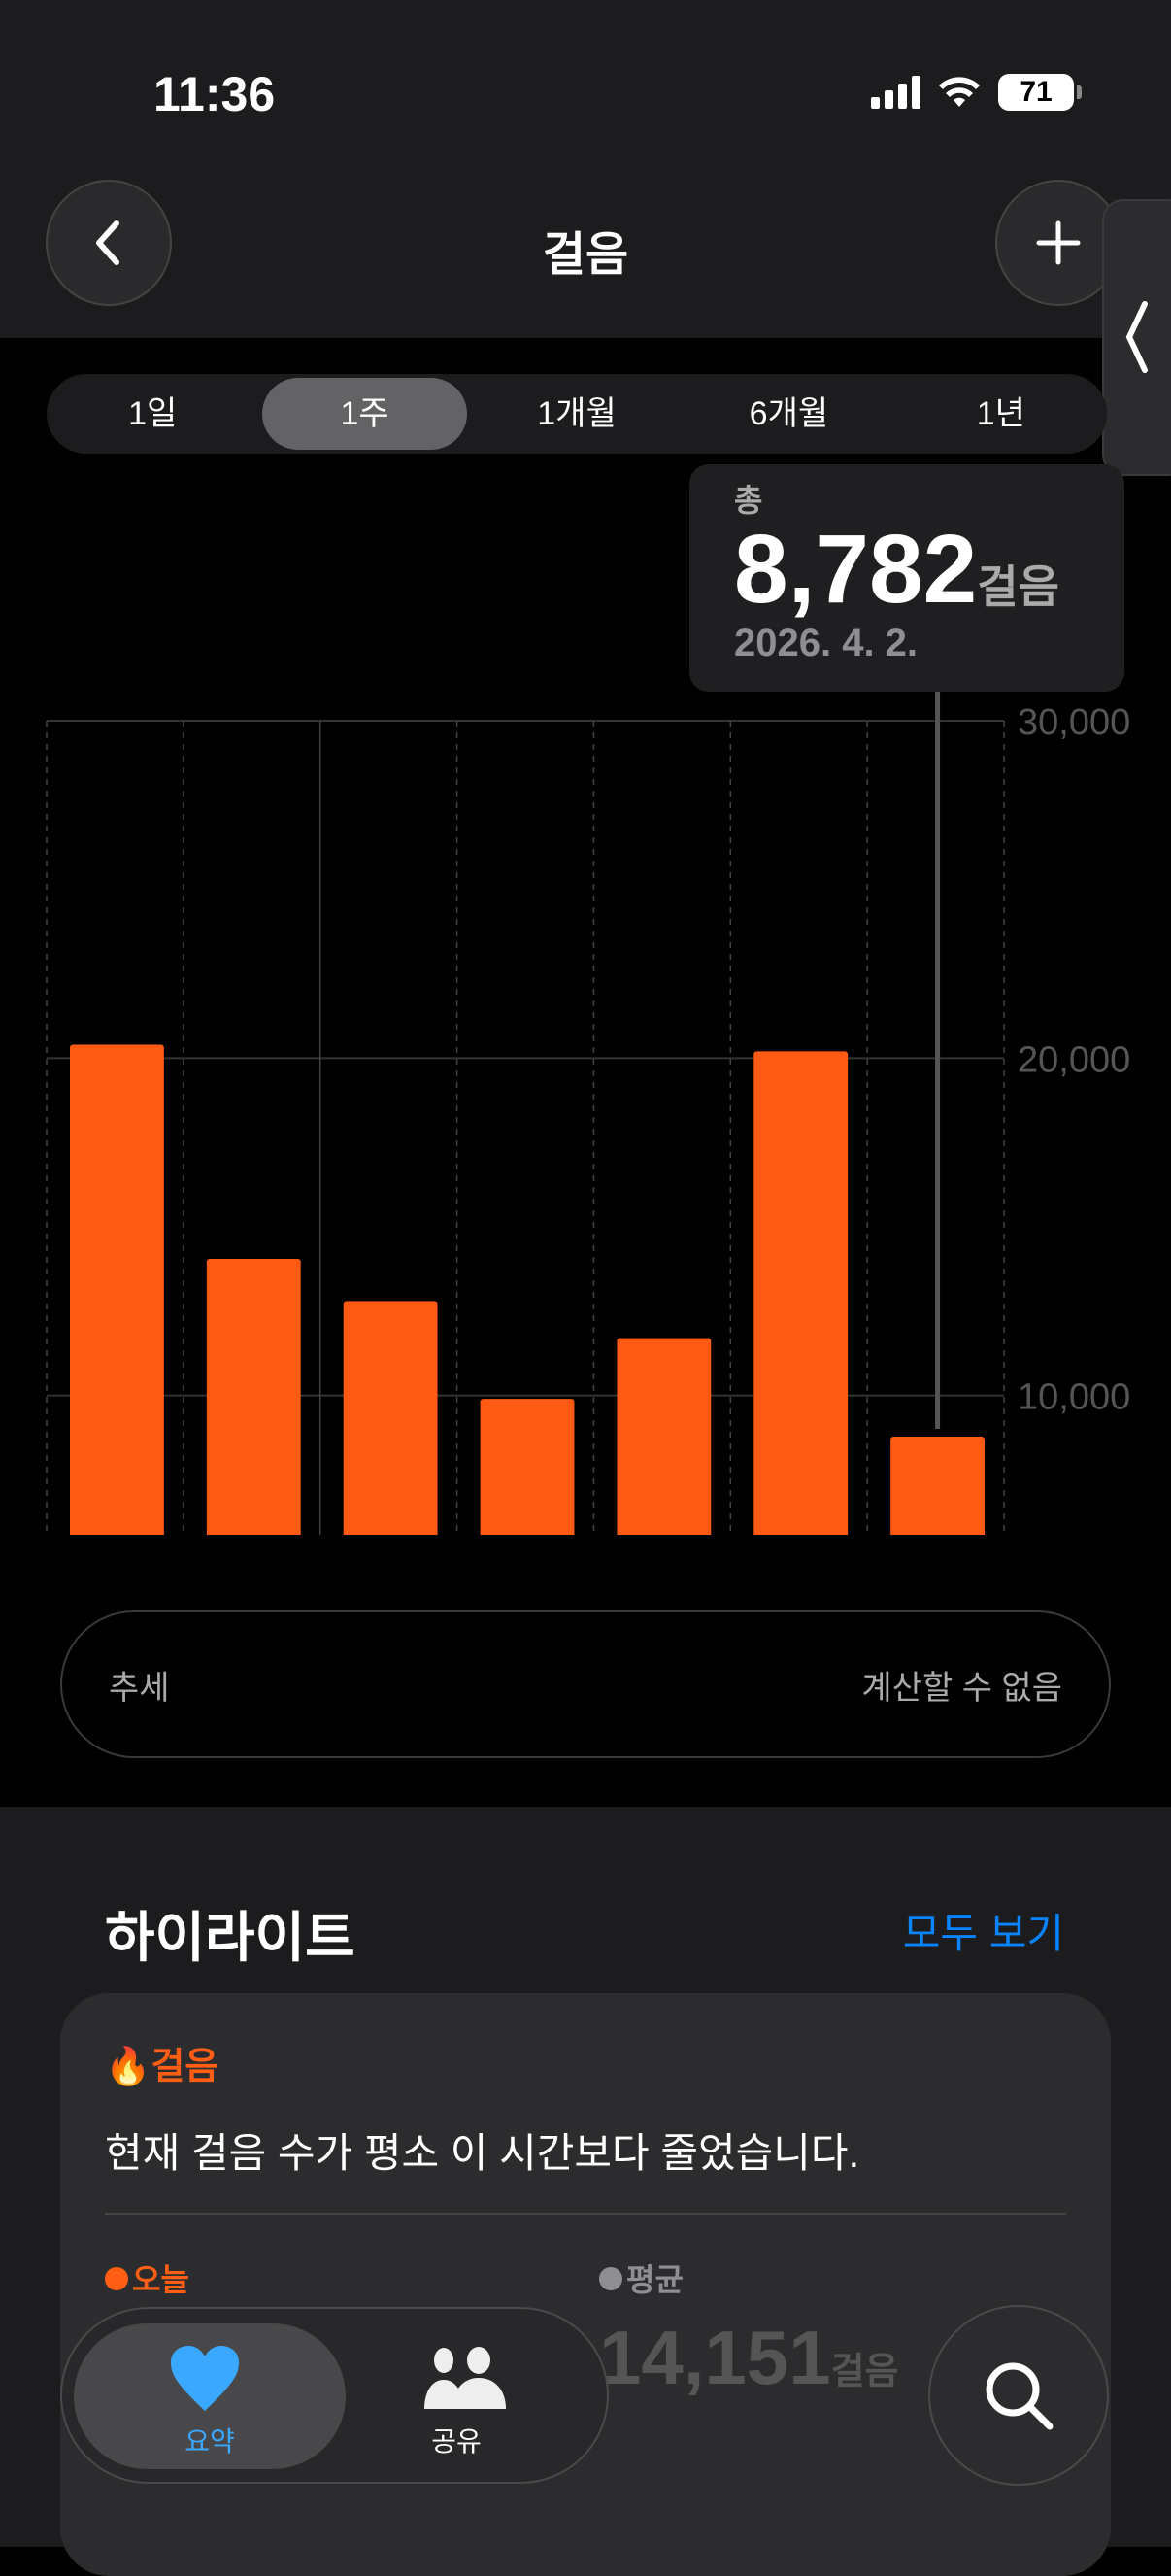 This screenshot has height=2576, width=1171. Describe the element at coordinates (938, 1485) in the screenshot. I see `bar-목` at that location.